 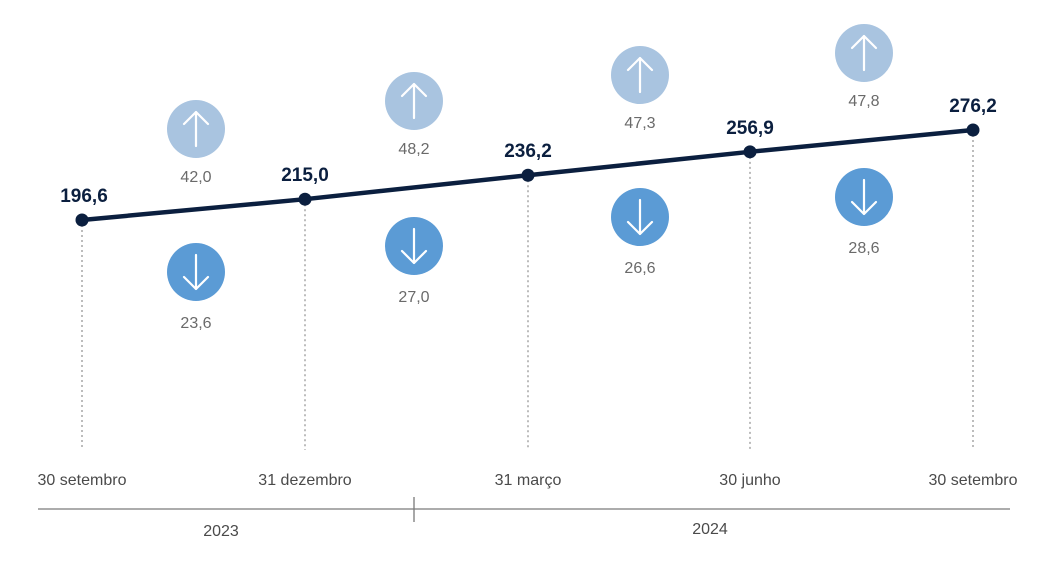 I want to click on inflow-label: 48,2, so click(x=413, y=149).